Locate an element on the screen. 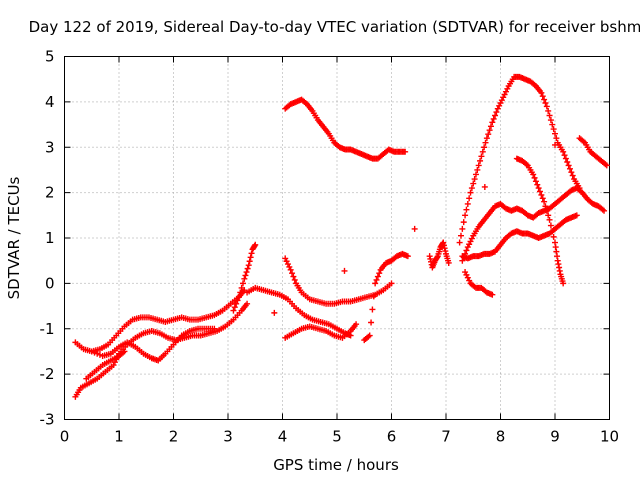 This screenshot has width=640, height=480. x-axis-label: GPS time / hours is located at coordinates (336, 465).